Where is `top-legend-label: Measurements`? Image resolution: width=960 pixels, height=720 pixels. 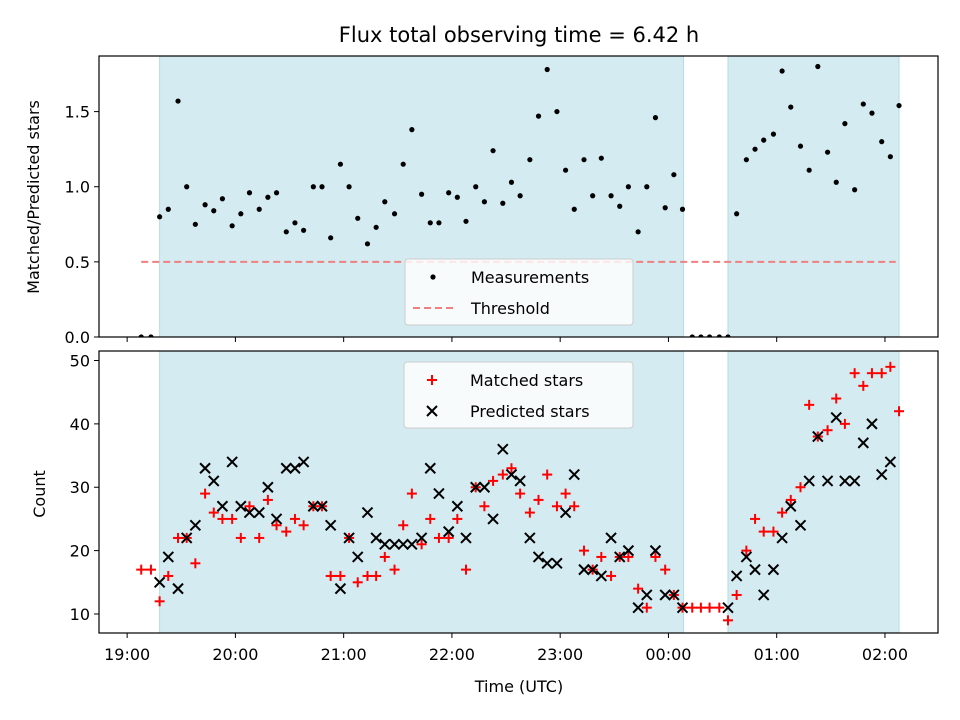 top-legend-label: Measurements is located at coordinates (530, 277).